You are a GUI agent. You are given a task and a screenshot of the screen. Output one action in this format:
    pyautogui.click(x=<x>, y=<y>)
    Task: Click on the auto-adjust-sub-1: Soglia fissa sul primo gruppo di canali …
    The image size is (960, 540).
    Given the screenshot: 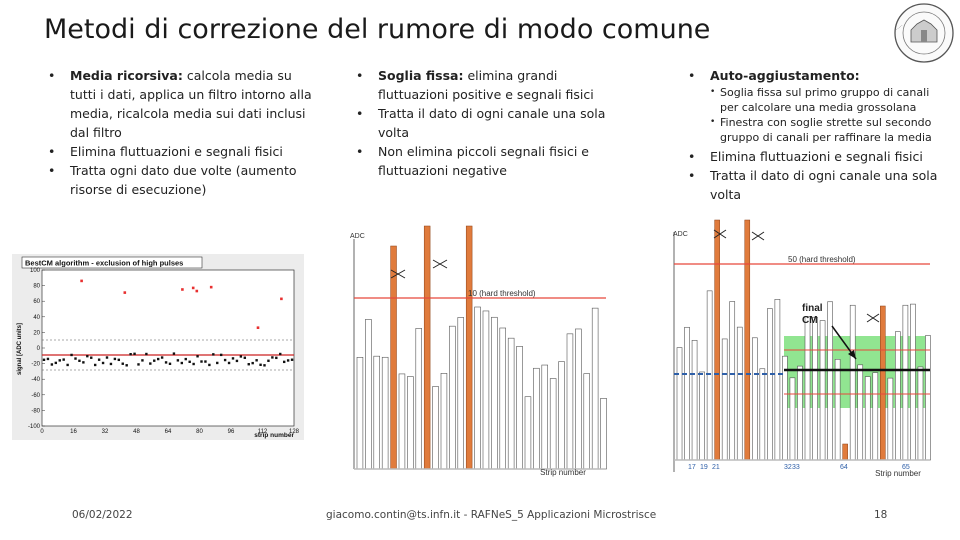 What is the action you would take?
    pyautogui.click(x=814, y=100)
    